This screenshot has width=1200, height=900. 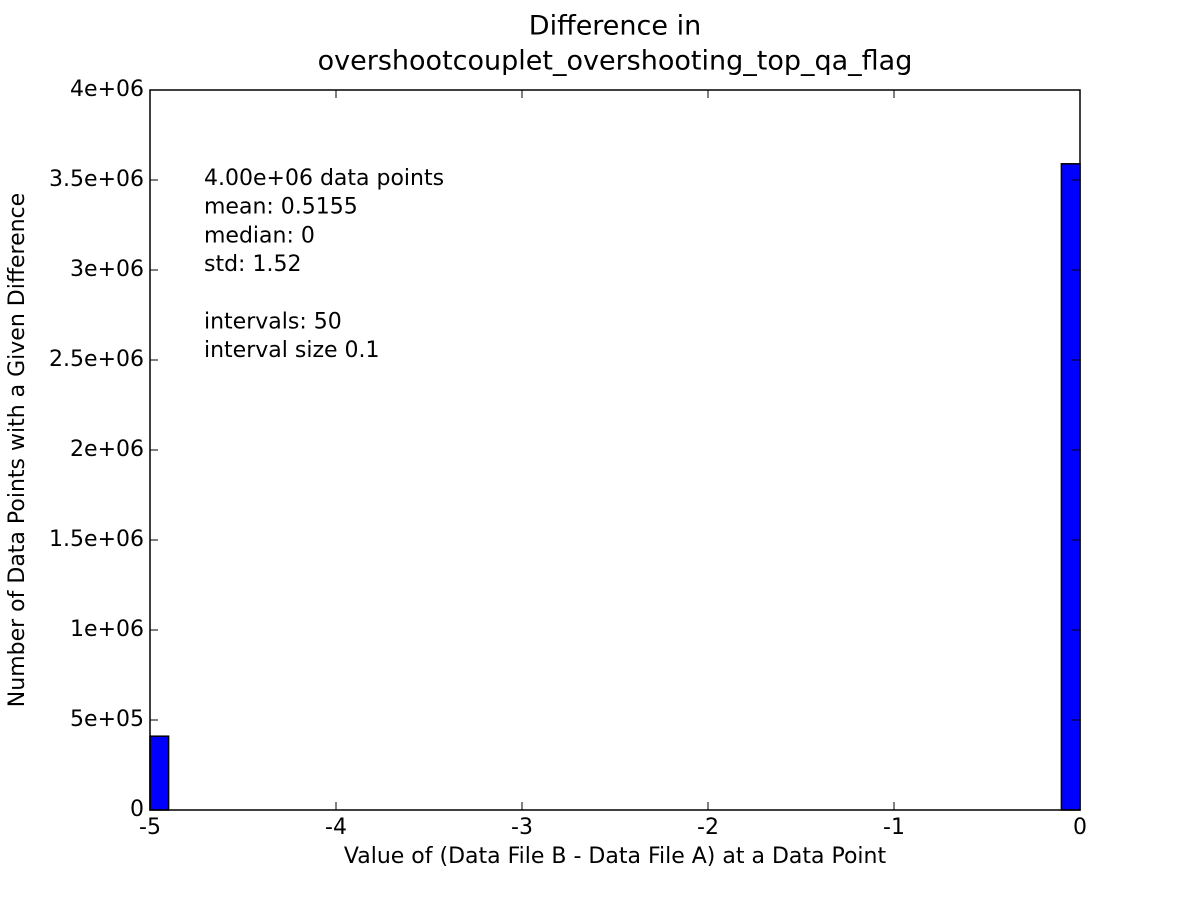 I want to click on x-tick-label: -2, so click(x=708, y=827).